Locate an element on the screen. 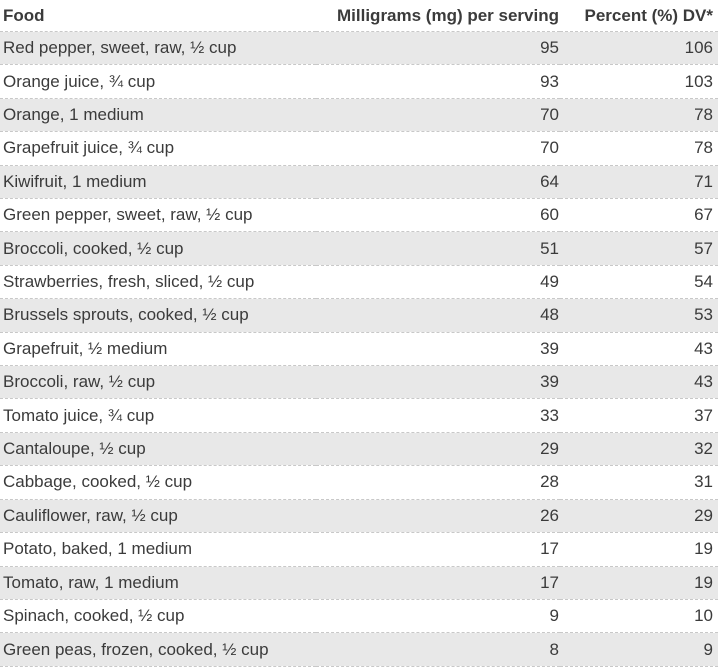  table-row: Cabbage, cooked, ½ cup 28 31 is located at coordinates (359, 482).